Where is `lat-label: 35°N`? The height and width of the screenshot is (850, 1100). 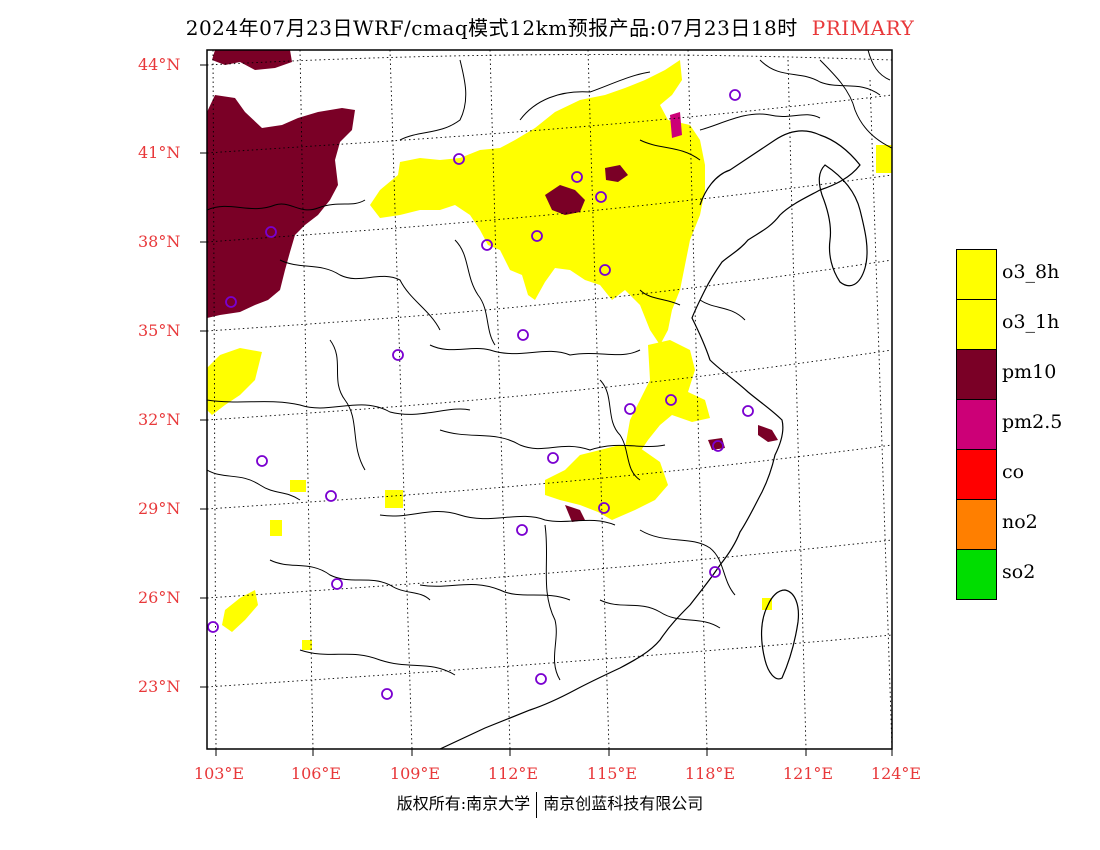 lat-label: 35°N is located at coordinates (159, 330).